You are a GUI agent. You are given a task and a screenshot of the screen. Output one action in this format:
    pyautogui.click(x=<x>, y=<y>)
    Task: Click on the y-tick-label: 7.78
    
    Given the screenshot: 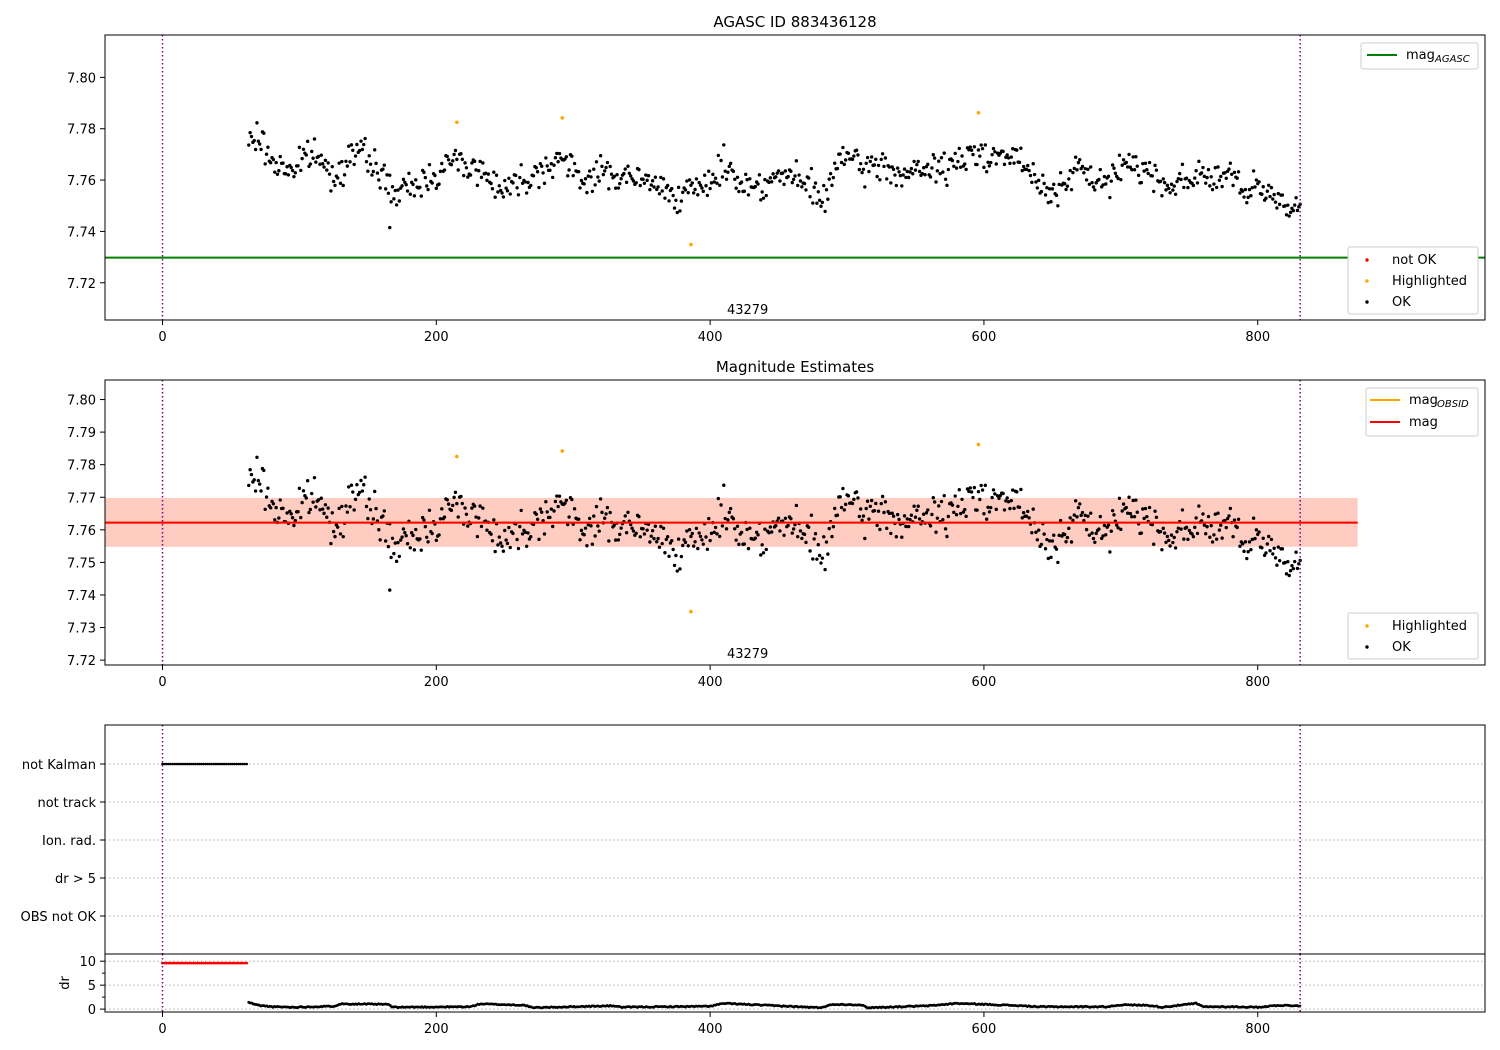 What is the action you would take?
    pyautogui.click(x=81, y=130)
    